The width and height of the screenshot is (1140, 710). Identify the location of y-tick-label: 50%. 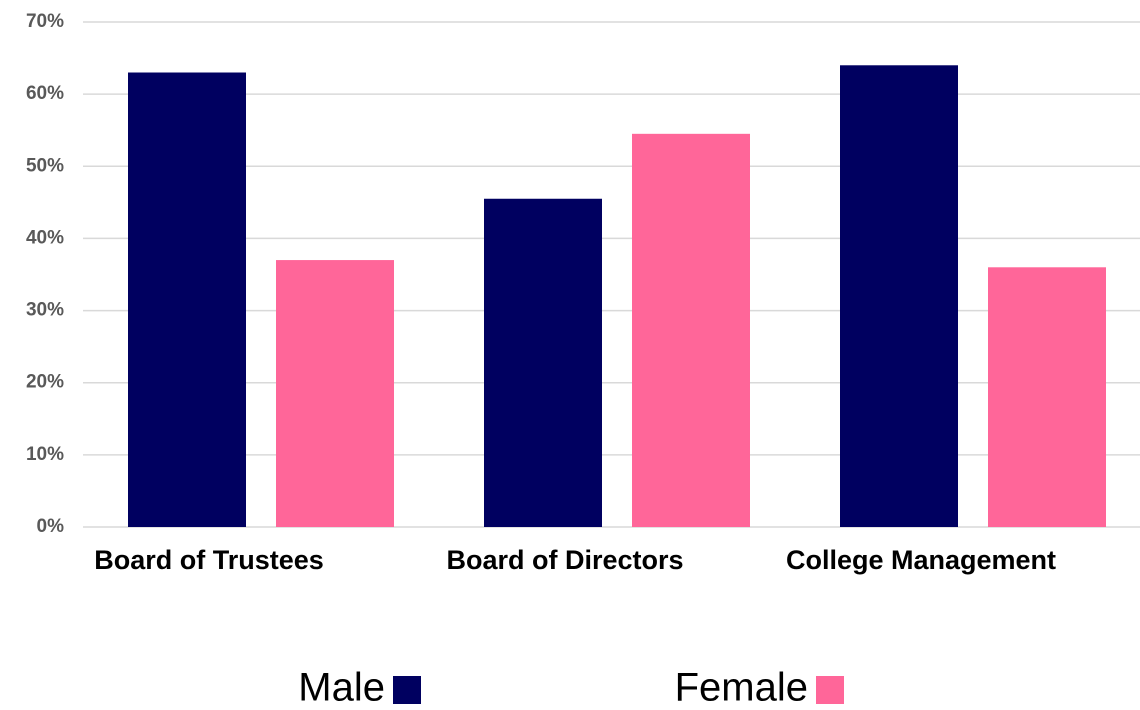
(45, 165).